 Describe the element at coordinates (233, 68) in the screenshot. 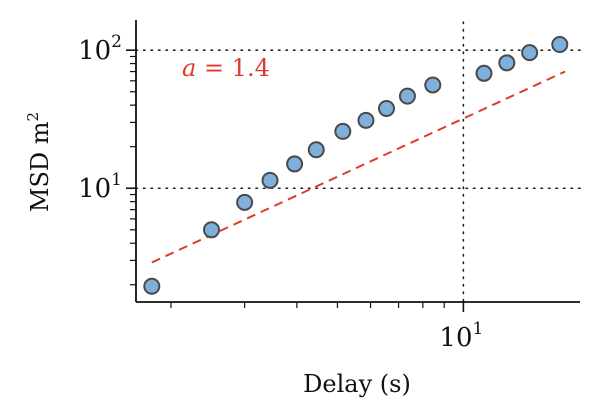

I see `slope-value: = 1.4` at that location.